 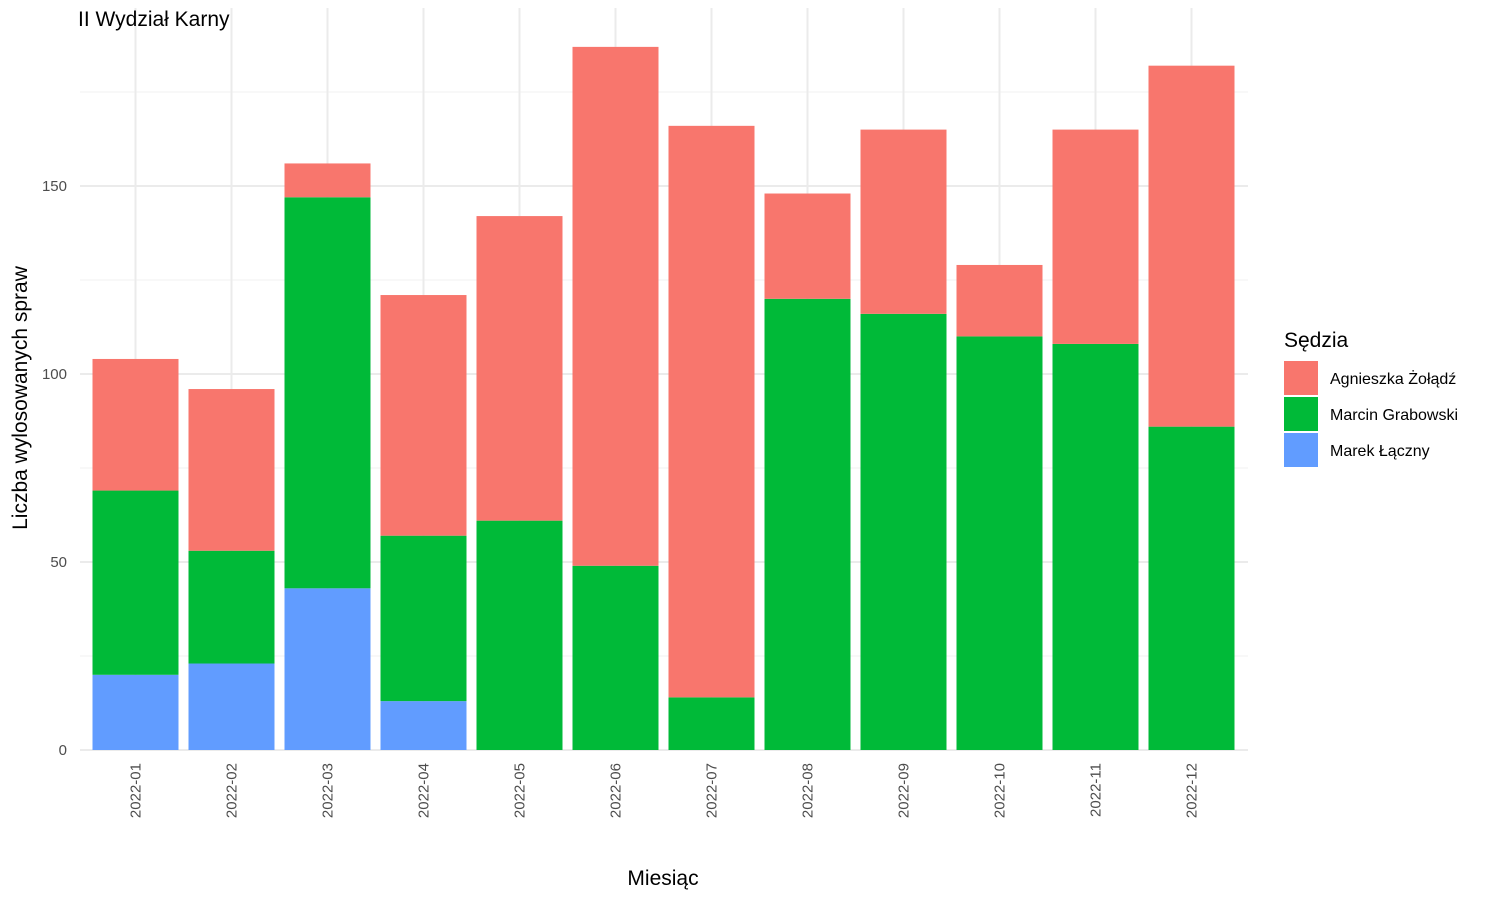 What do you see at coordinates (20, 397) in the screenshot?
I see `y-axis-title: Liczba wylosowanych spraw` at bounding box center [20, 397].